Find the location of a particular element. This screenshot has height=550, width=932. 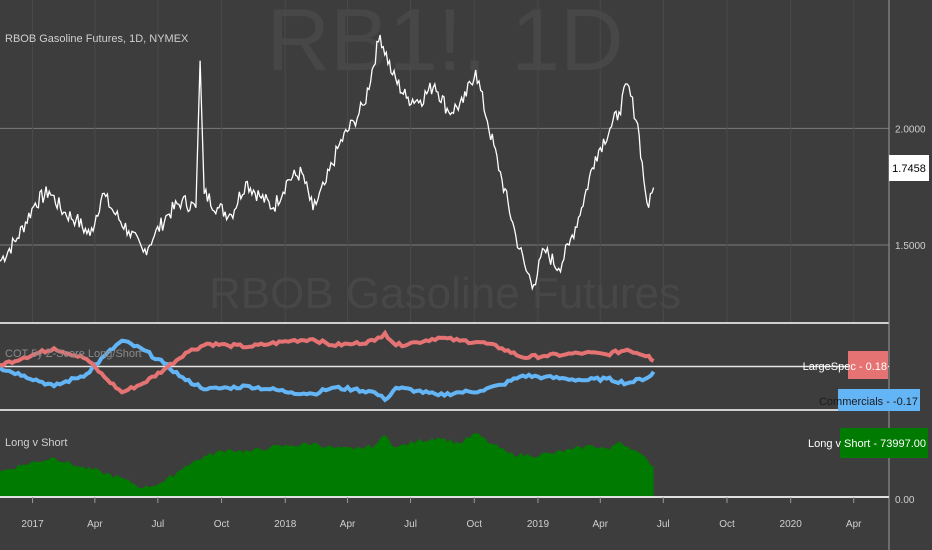

time-axis-tick-label: 2017 is located at coordinates (32, 524).